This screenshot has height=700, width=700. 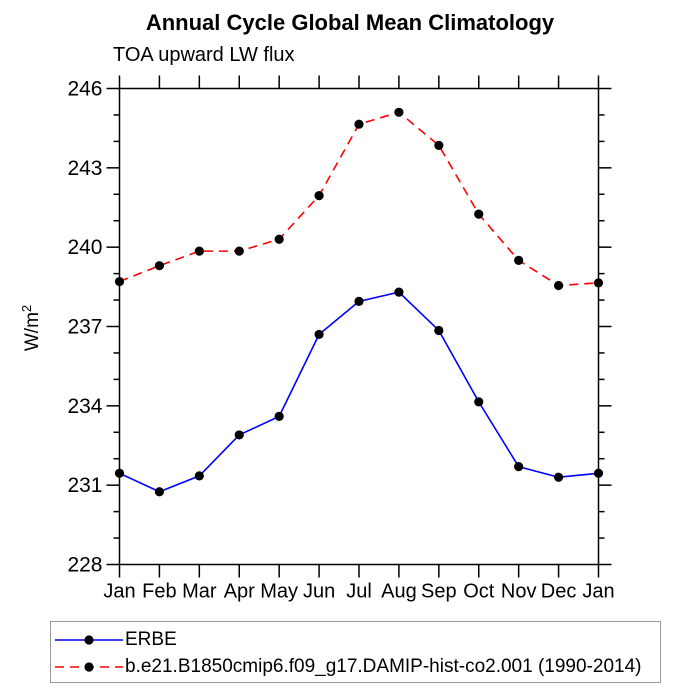 I want to click on y-tick-label: 231, so click(x=84, y=485).